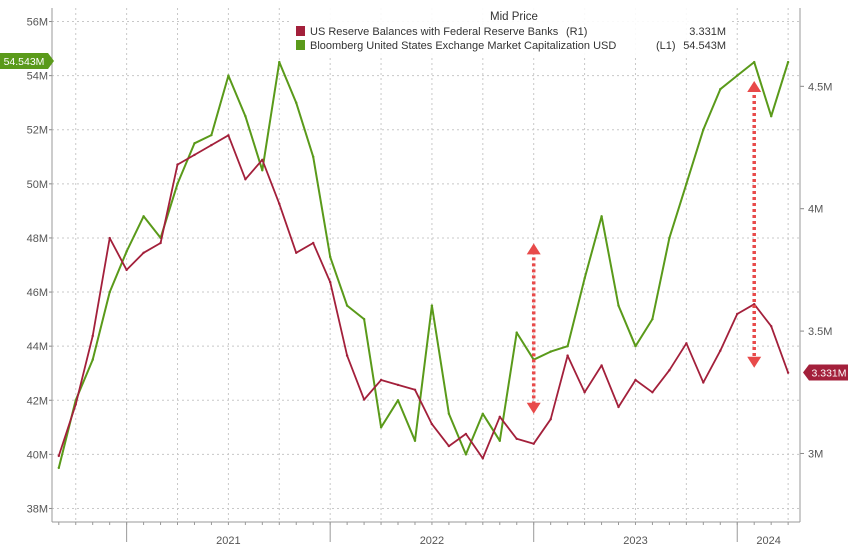 The image size is (848, 554). I want to click on y-right-tick-label: 3M, so click(815, 454).